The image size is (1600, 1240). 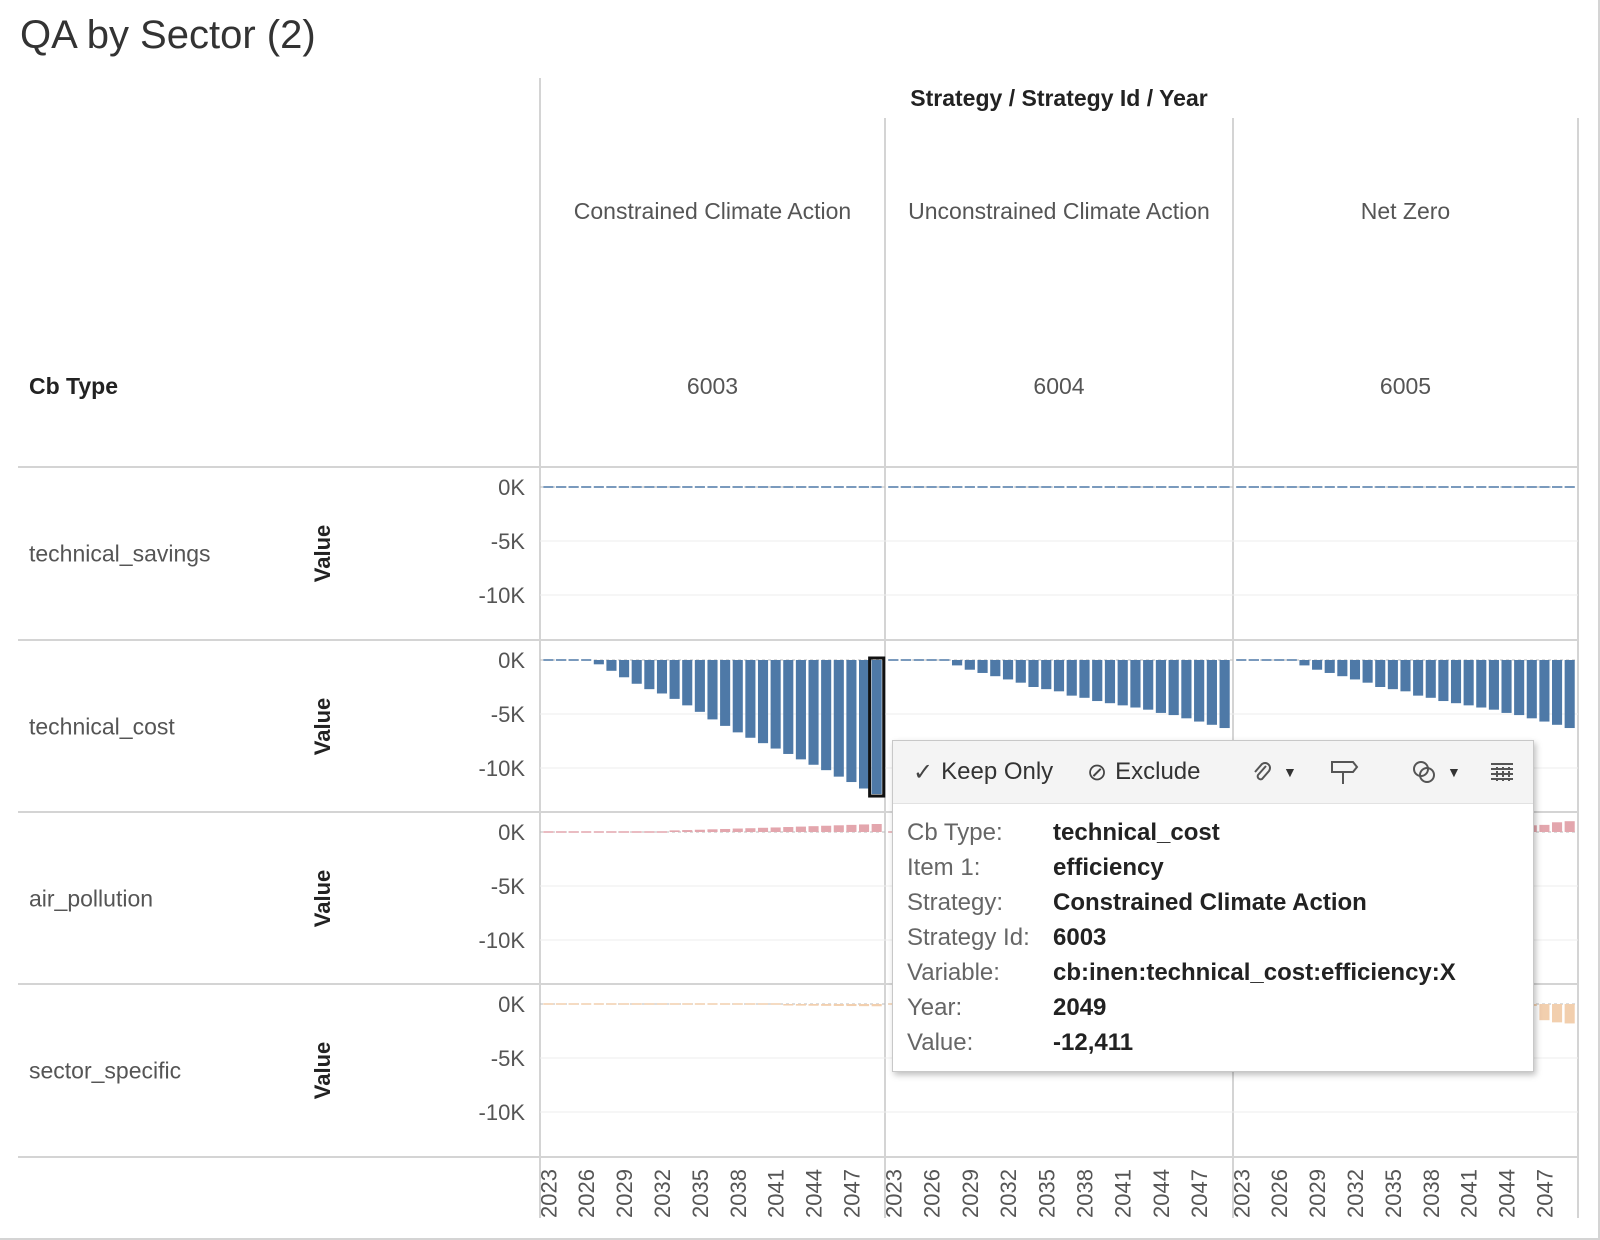 What do you see at coordinates (1405, 211) in the screenshot?
I see `strategy-header: Net Zero` at bounding box center [1405, 211].